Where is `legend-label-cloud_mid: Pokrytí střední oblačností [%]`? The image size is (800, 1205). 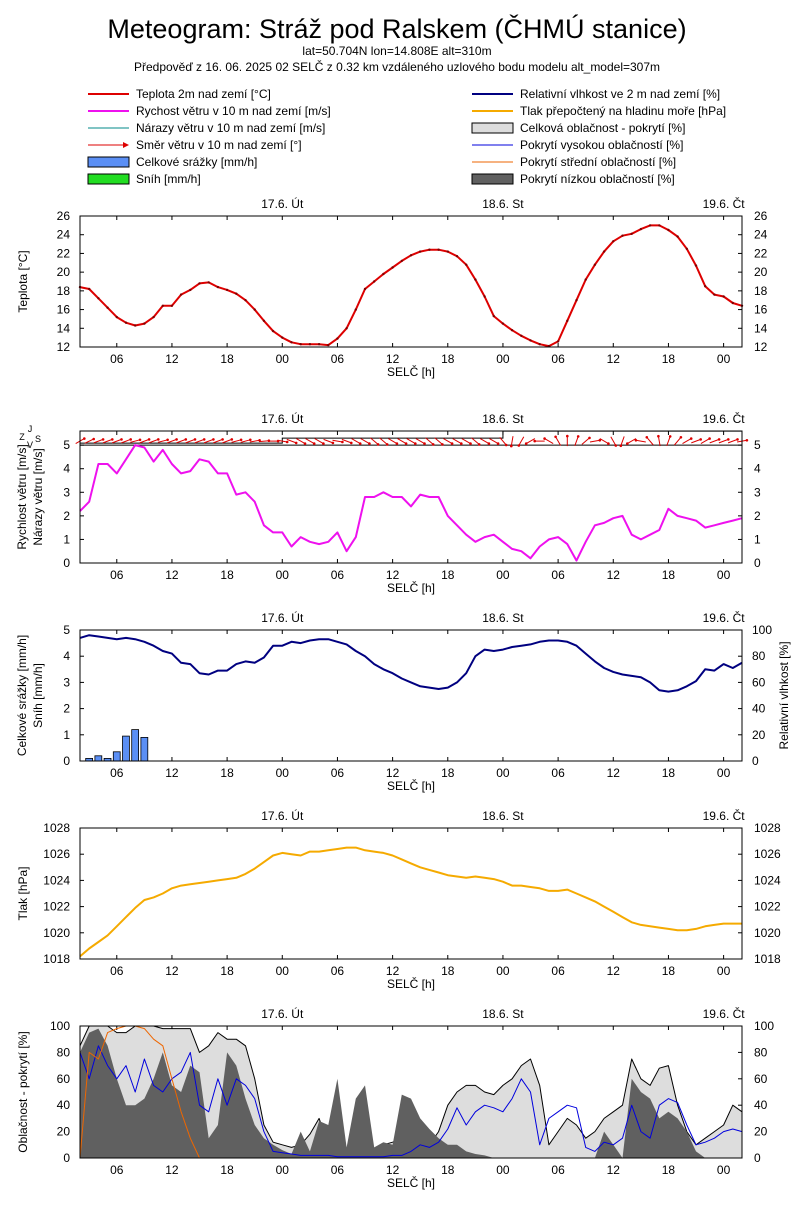 legend-label-cloud_mid: Pokrytí střední oblačností [%] is located at coordinates (598, 162).